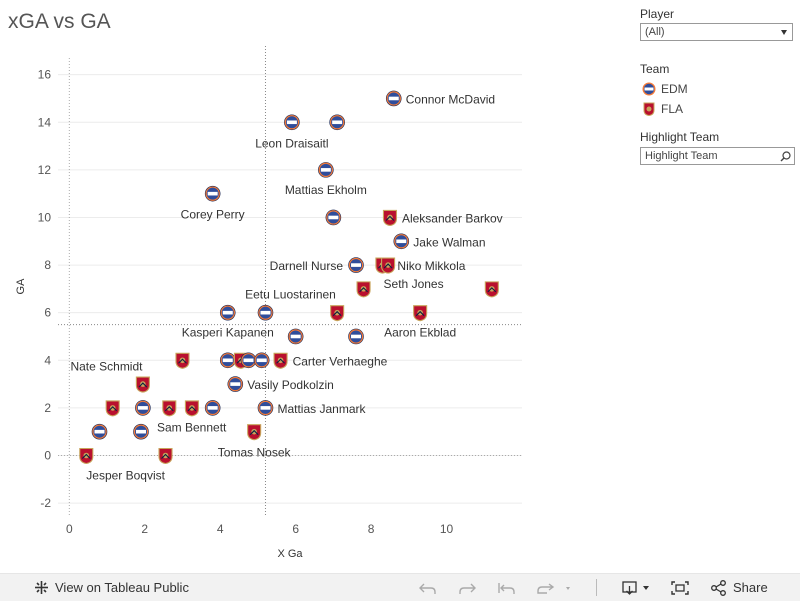 Image resolution: width=800 pixels, height=601 pixels. Describe the element at coordinates (507, 588) in the screenshot. I see `revert-icon` at that location.